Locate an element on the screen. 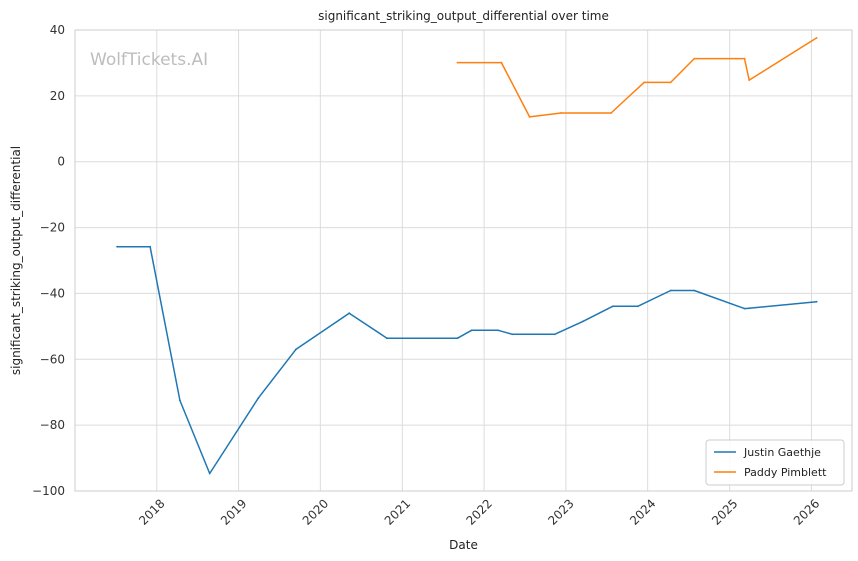 Image resolution: width=858 pixels, height=561 pixels. x-axis-title: Date is located at coordinates (463, 545).